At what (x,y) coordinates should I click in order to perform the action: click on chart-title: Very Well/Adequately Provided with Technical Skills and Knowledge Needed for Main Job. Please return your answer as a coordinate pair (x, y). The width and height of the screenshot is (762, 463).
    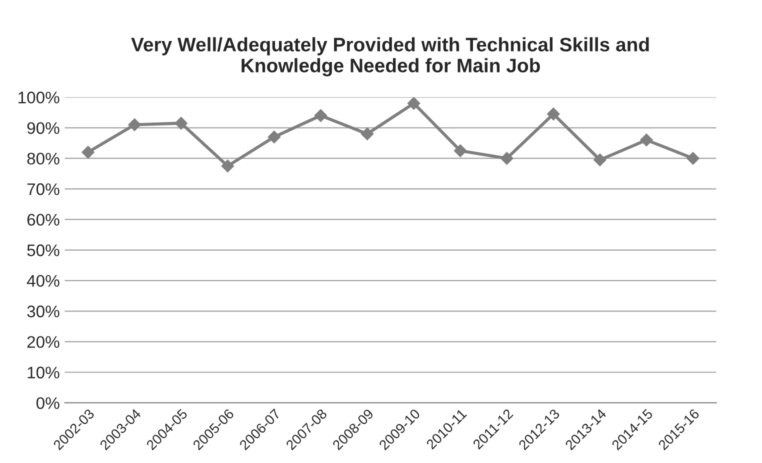
    Looking at the image, I should click on (390, 56).